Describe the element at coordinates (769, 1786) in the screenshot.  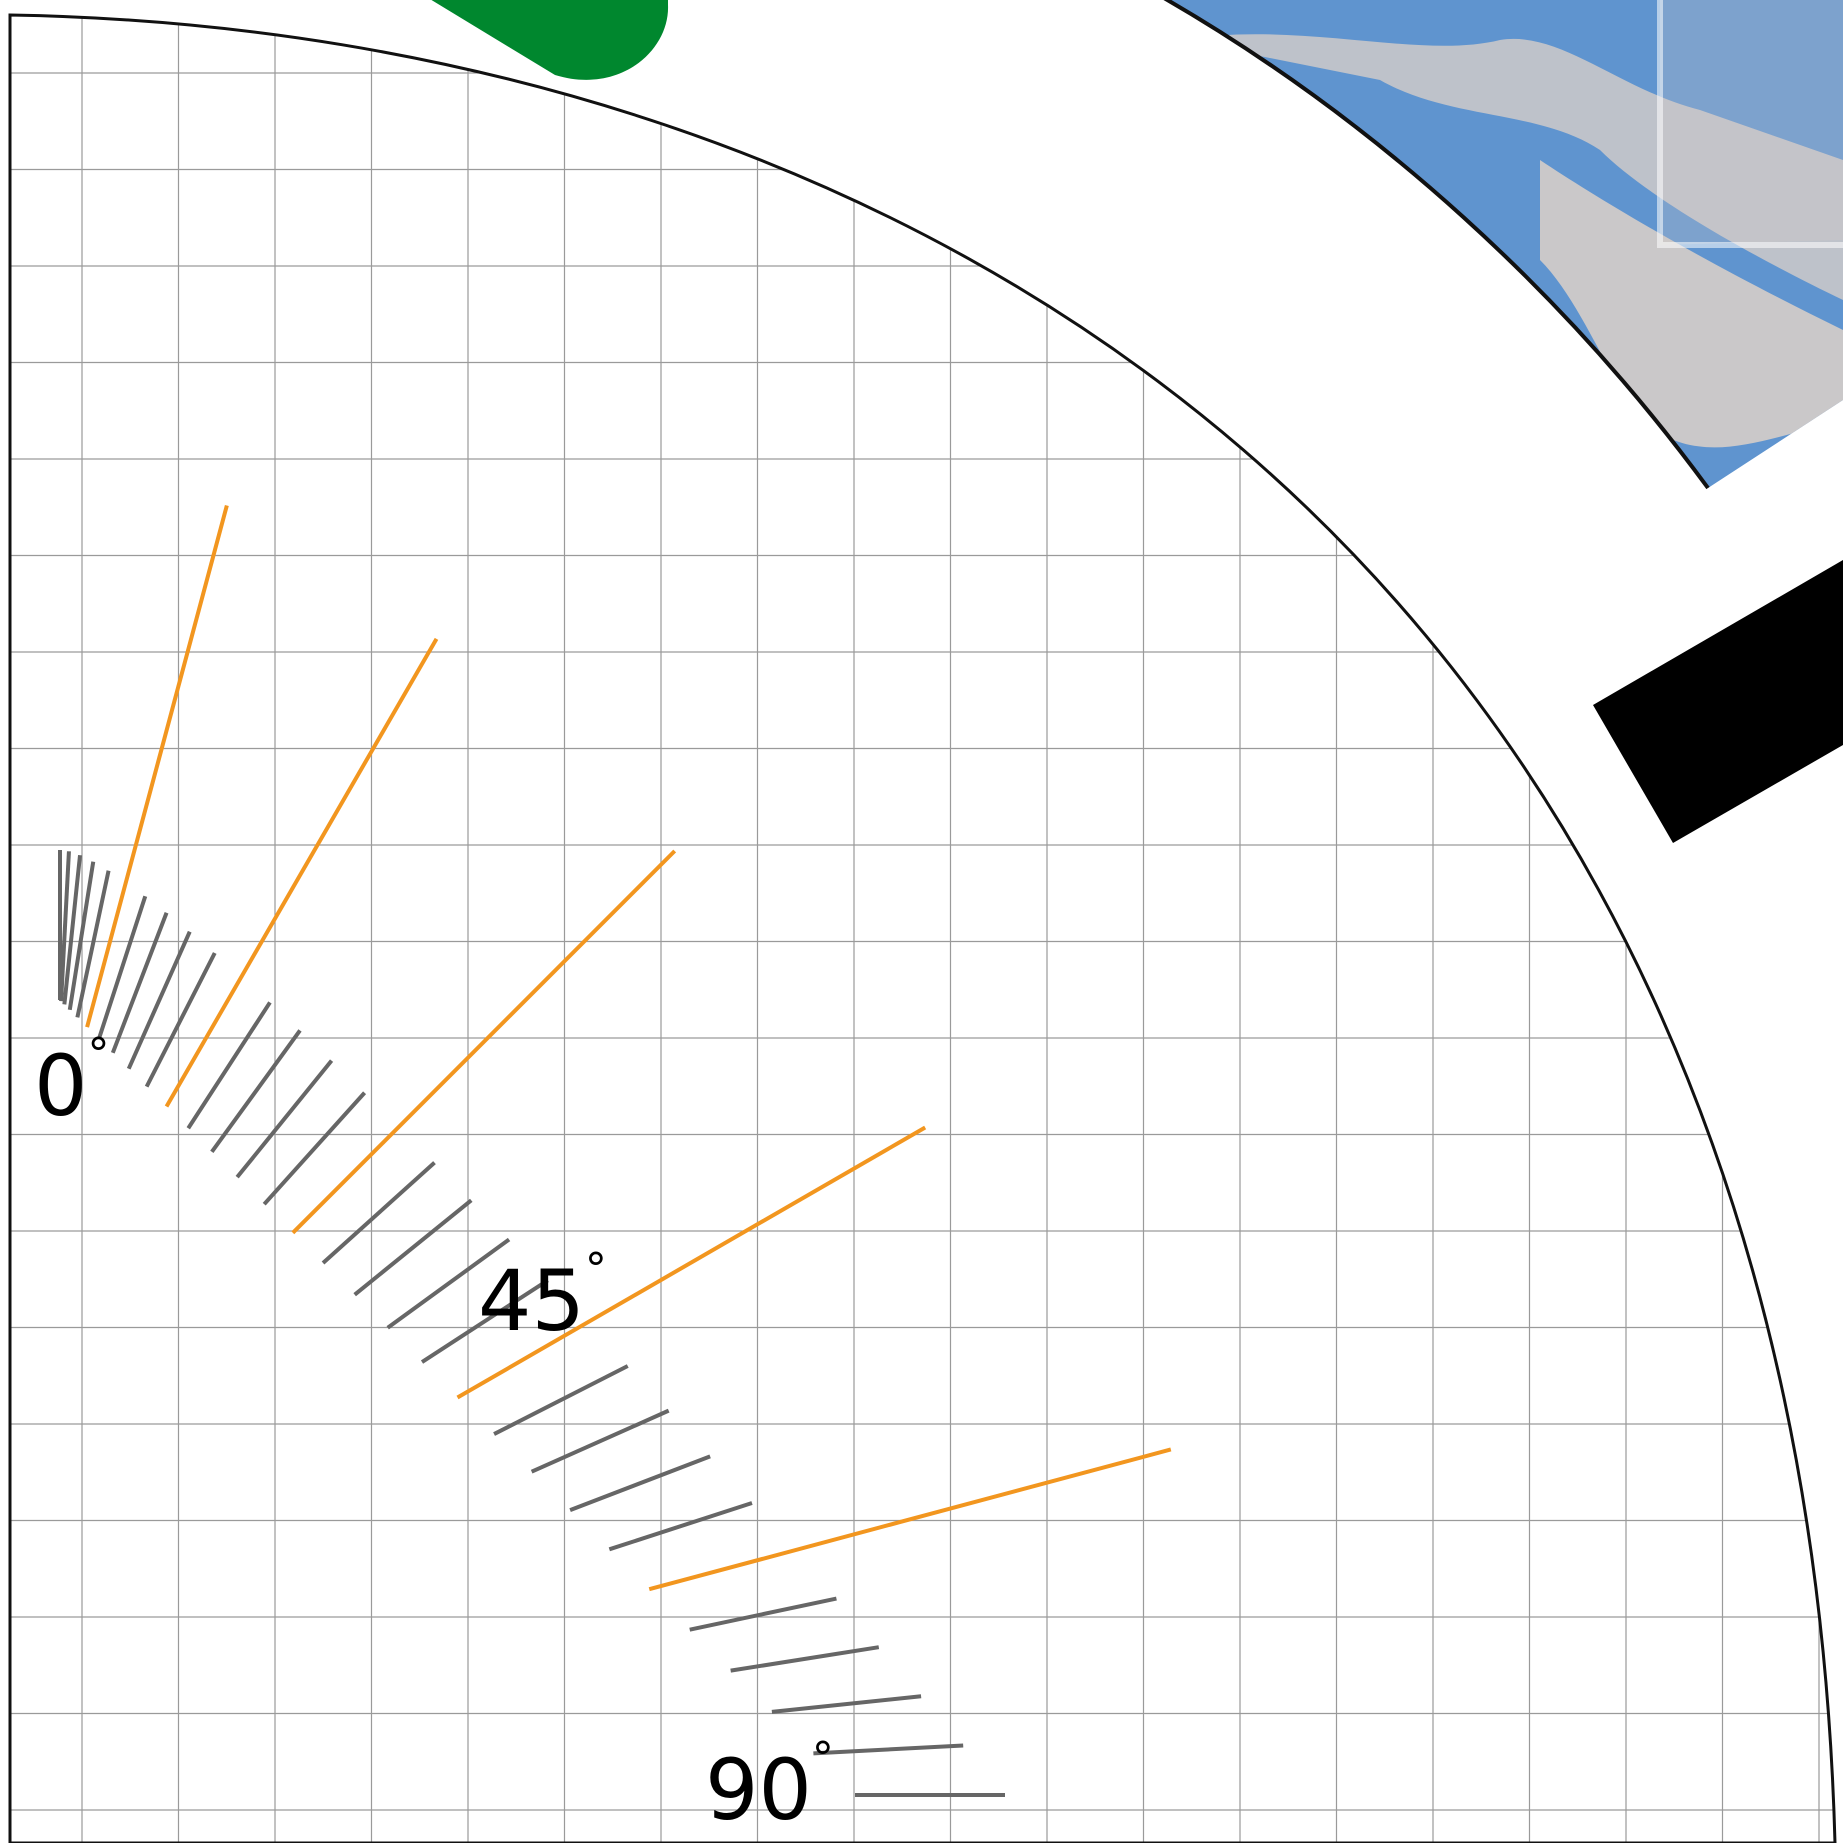
I see `label-90: 90°` at that location.